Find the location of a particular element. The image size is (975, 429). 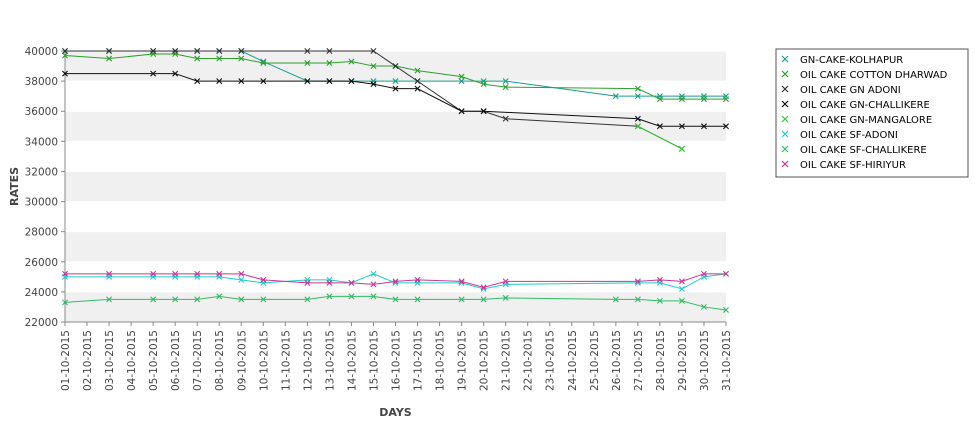

x-tick-label: 18-10-2015 is located at coordinates (441, 360).